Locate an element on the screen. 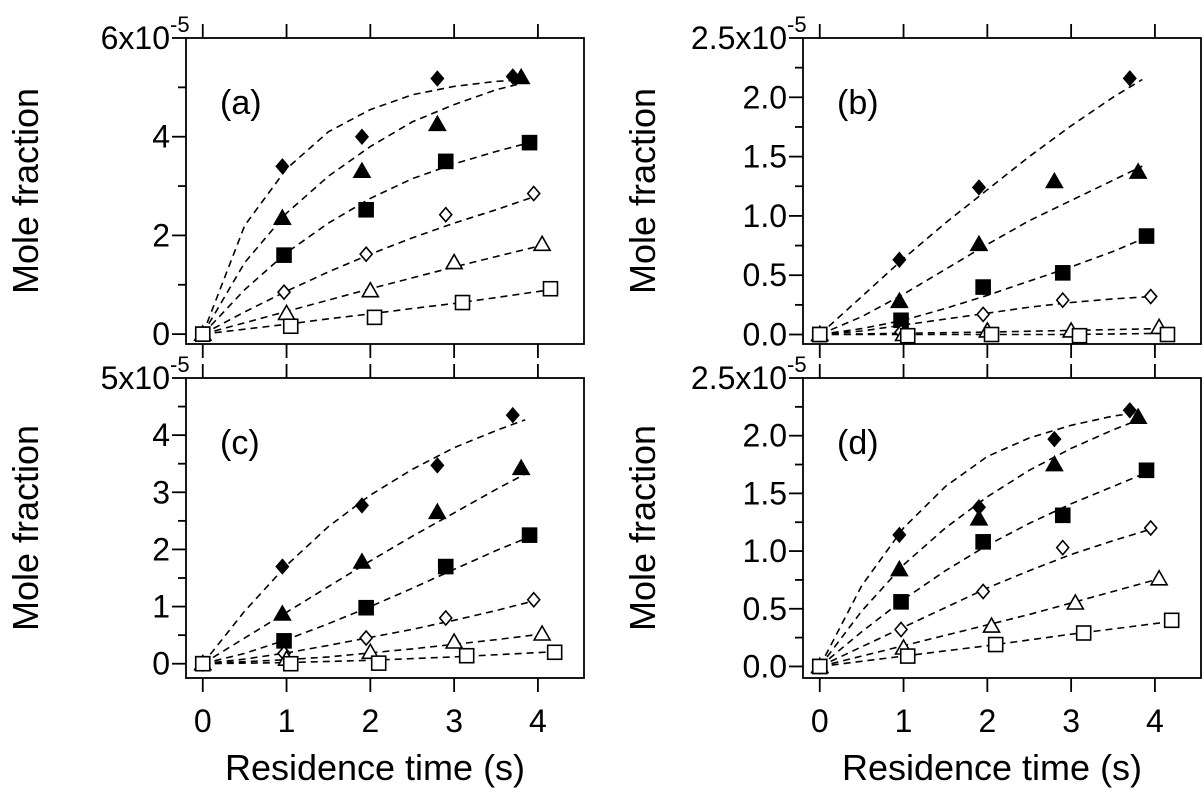 This screenshot has width=1204, height=793. fit-line-open-square is located at coordinates (995, 644).